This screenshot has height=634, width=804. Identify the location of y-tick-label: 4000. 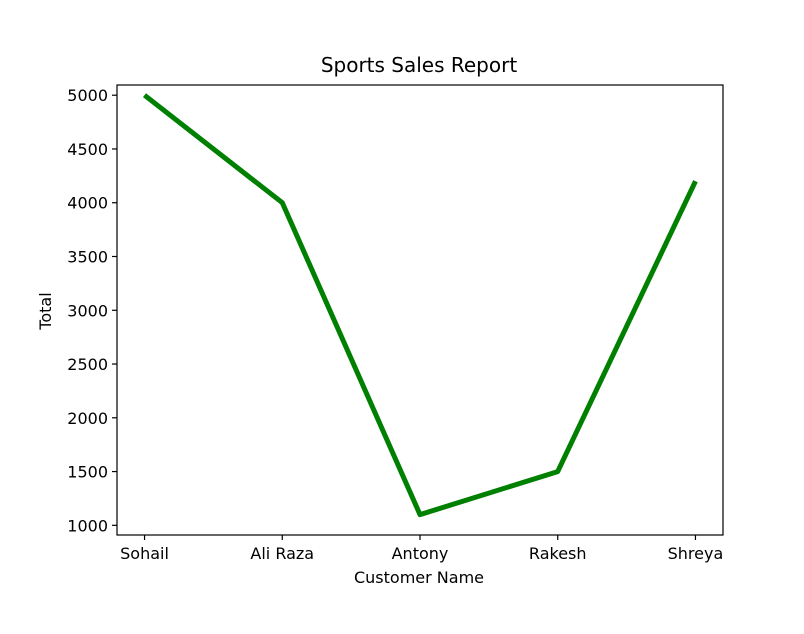
(87, 203).